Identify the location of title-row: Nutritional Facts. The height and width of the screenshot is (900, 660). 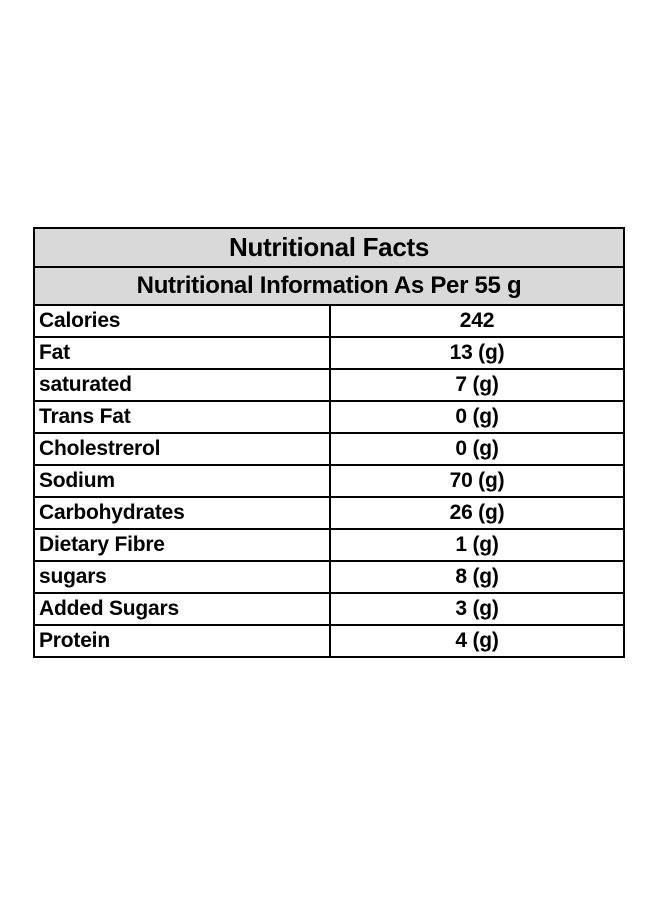
(329, 247).